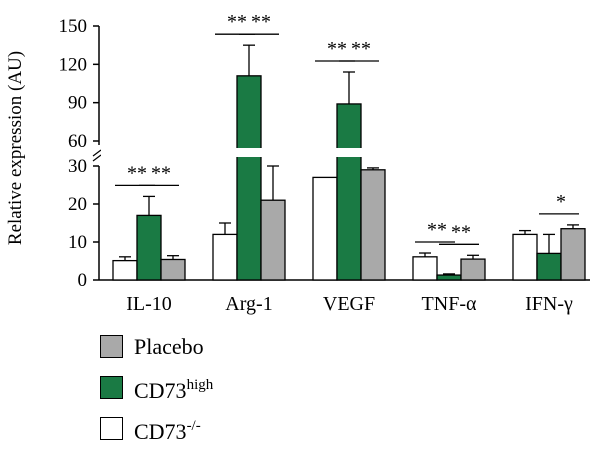  What do you see at coordinates (15, 148) in the screenshot?
I see `y-axis-label: Relative expression (AU)` at bounding box center [15, 148].